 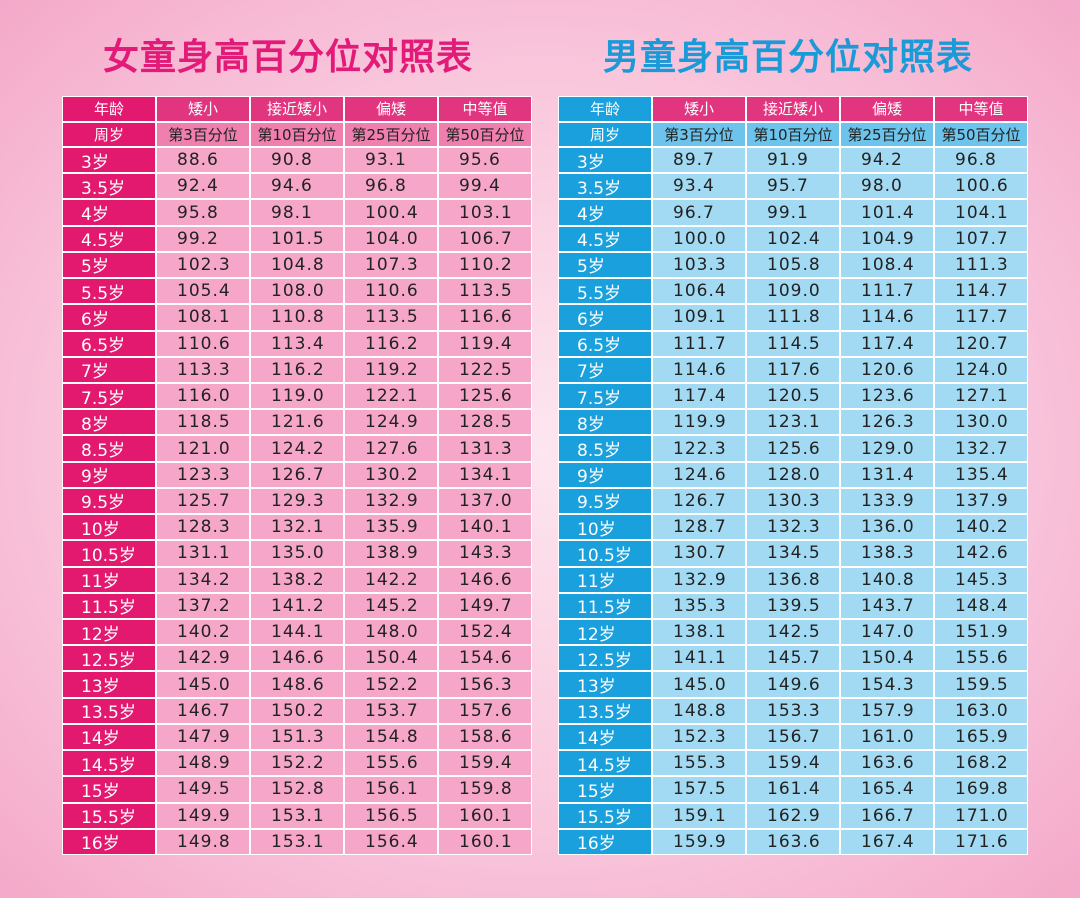 What do you see at coordinates (109, 841) in the screenshot?
I see `age-cell: 16岁` at bounding box center [109, 841].